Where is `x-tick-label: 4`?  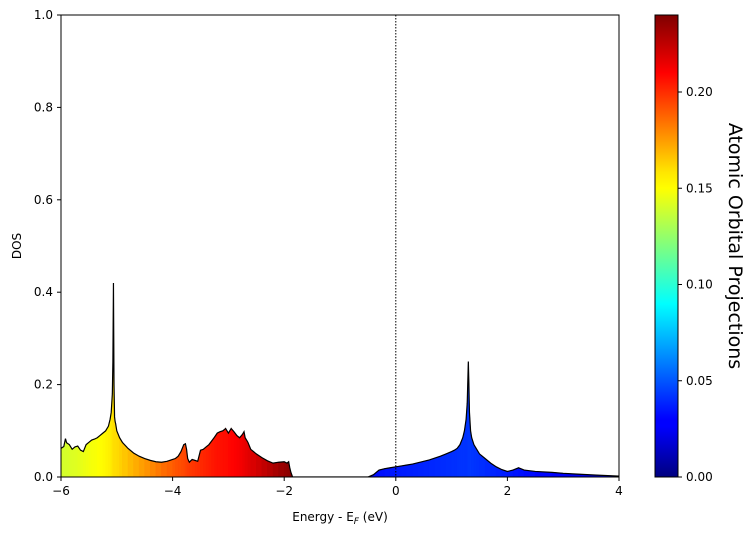 x-tick-label: 4 is located at coordinates (619, 491).